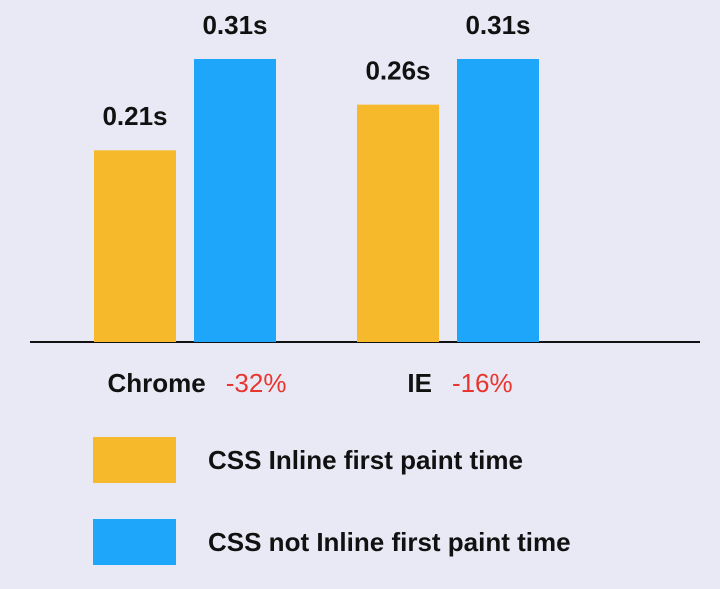 The width and height of the screenshot is (720, 589). I want to click on value-label: 0.26s, so click(397, 71).